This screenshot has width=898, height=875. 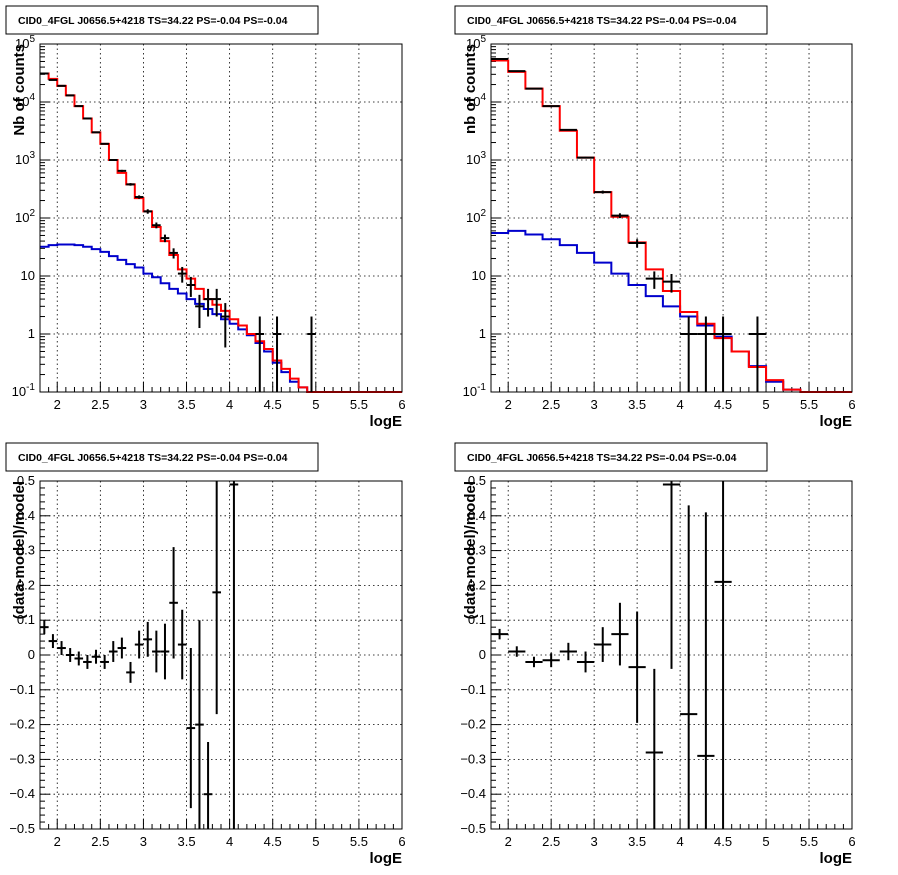 I want to click on x-axis-label: logE, so click(x=836, y=421).